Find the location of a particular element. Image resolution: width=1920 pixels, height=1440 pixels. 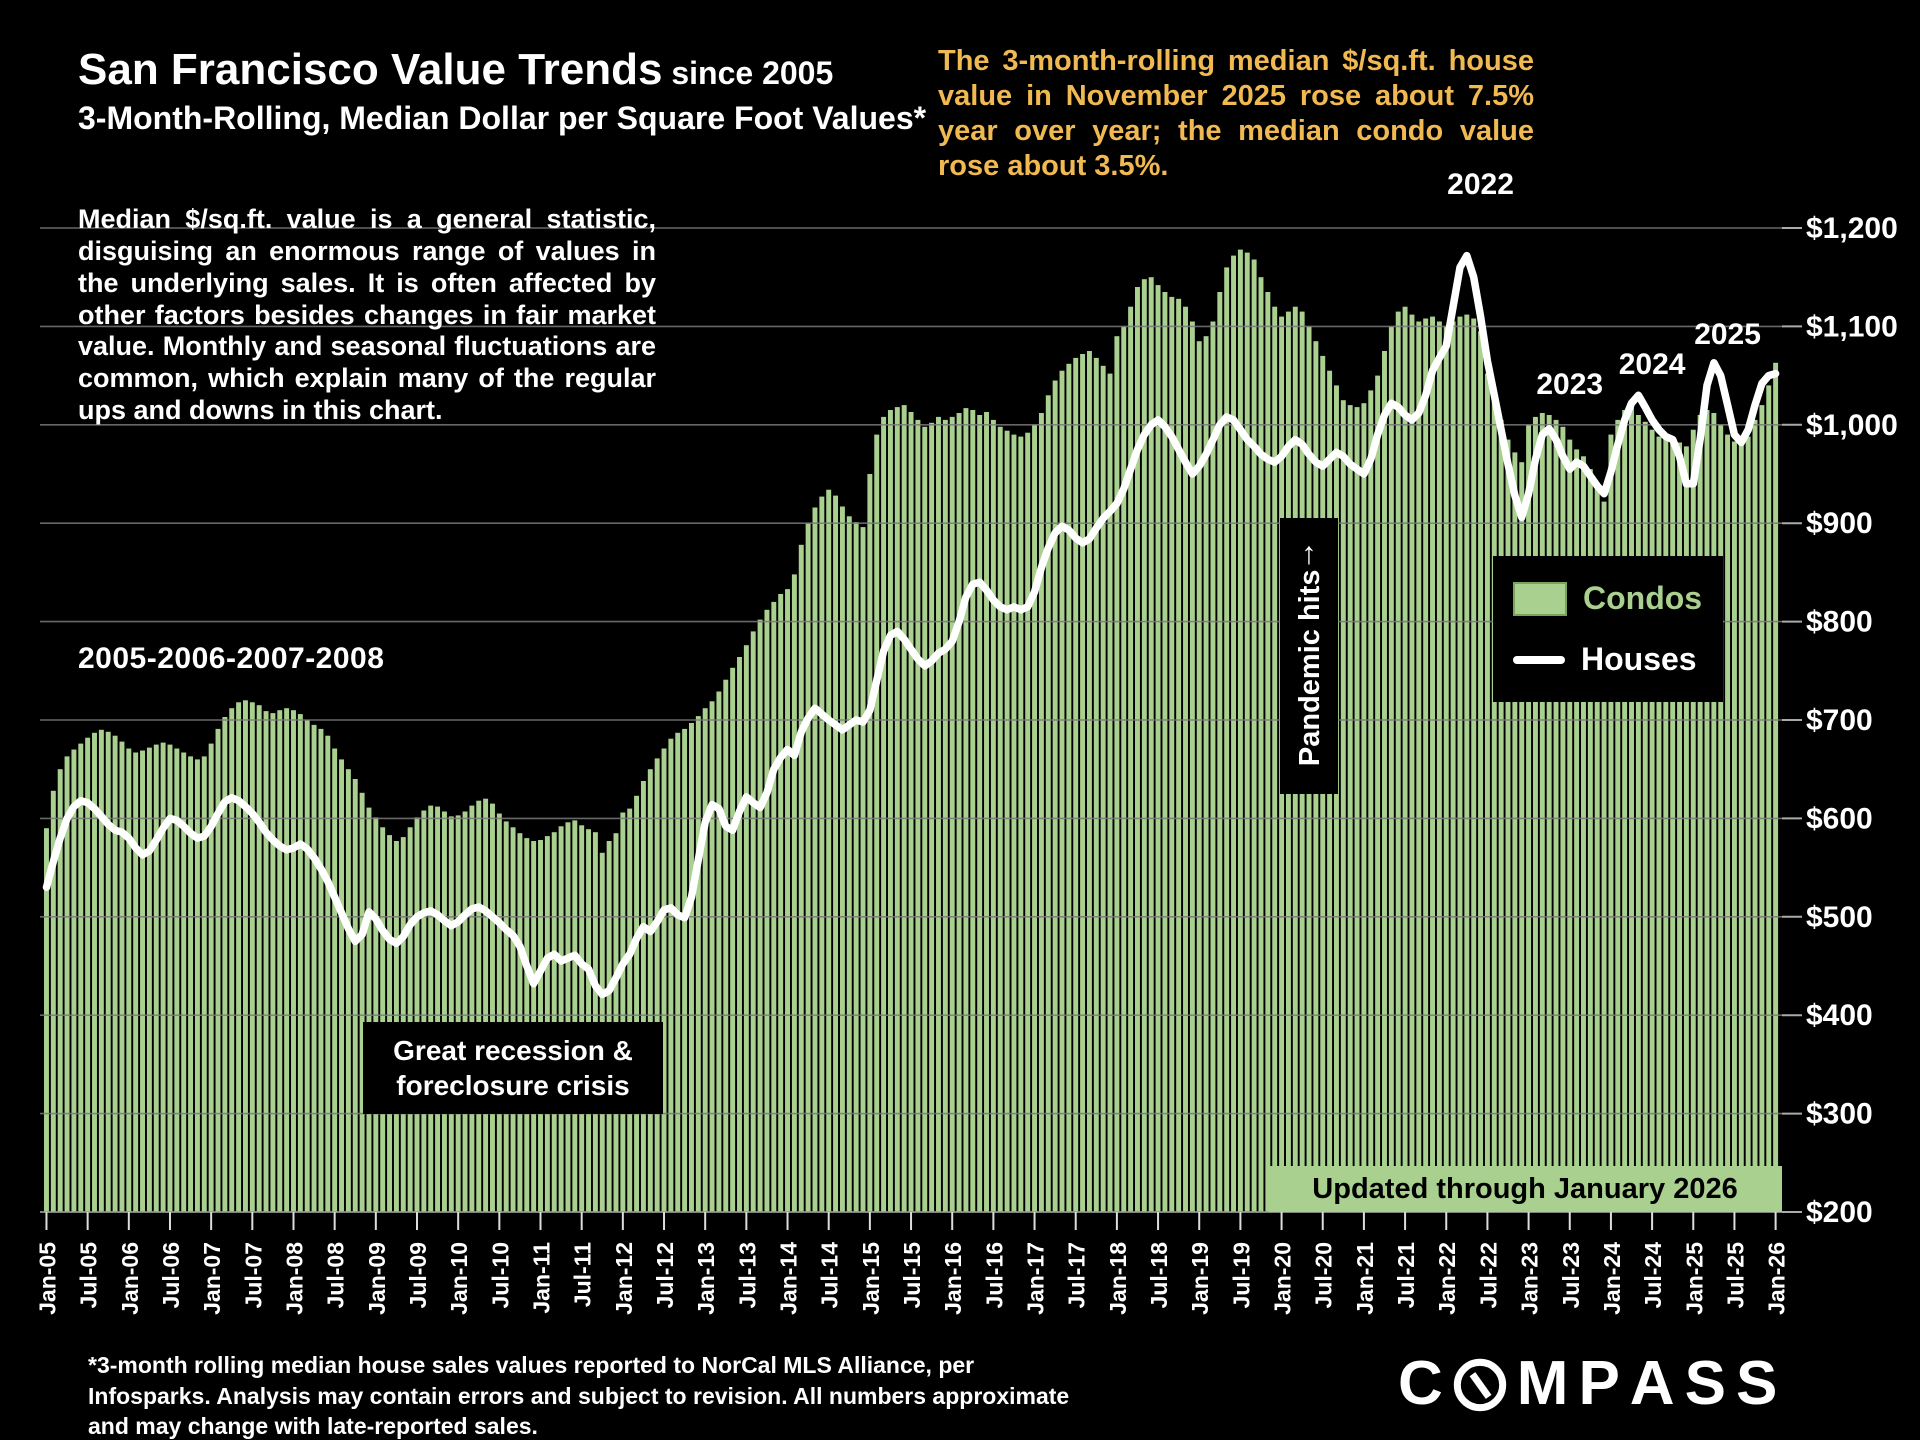

x-tick-label: Jan-07 is located at coordinates (212, 1278).